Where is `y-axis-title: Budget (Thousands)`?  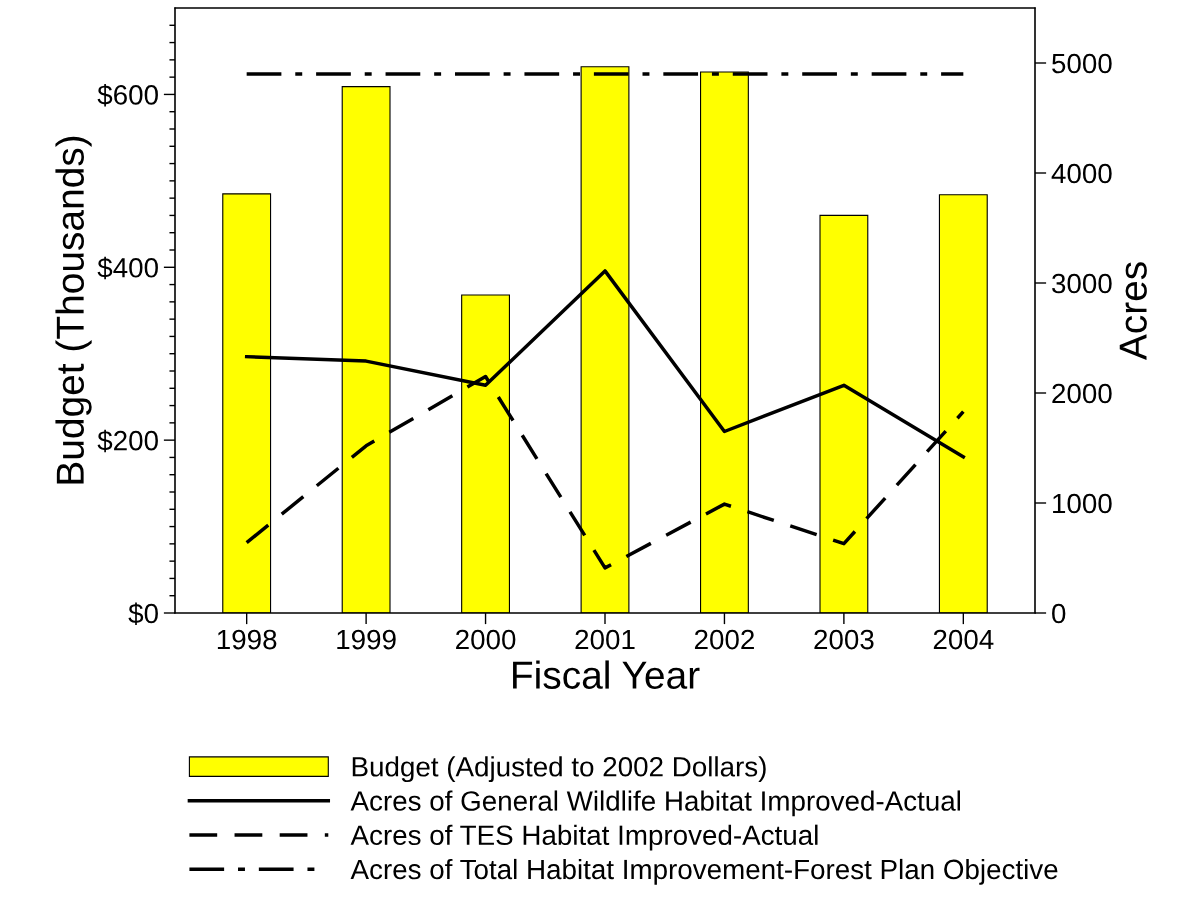 y-axis-title: Budget (Thousands) is located at coordinates (73, 310).